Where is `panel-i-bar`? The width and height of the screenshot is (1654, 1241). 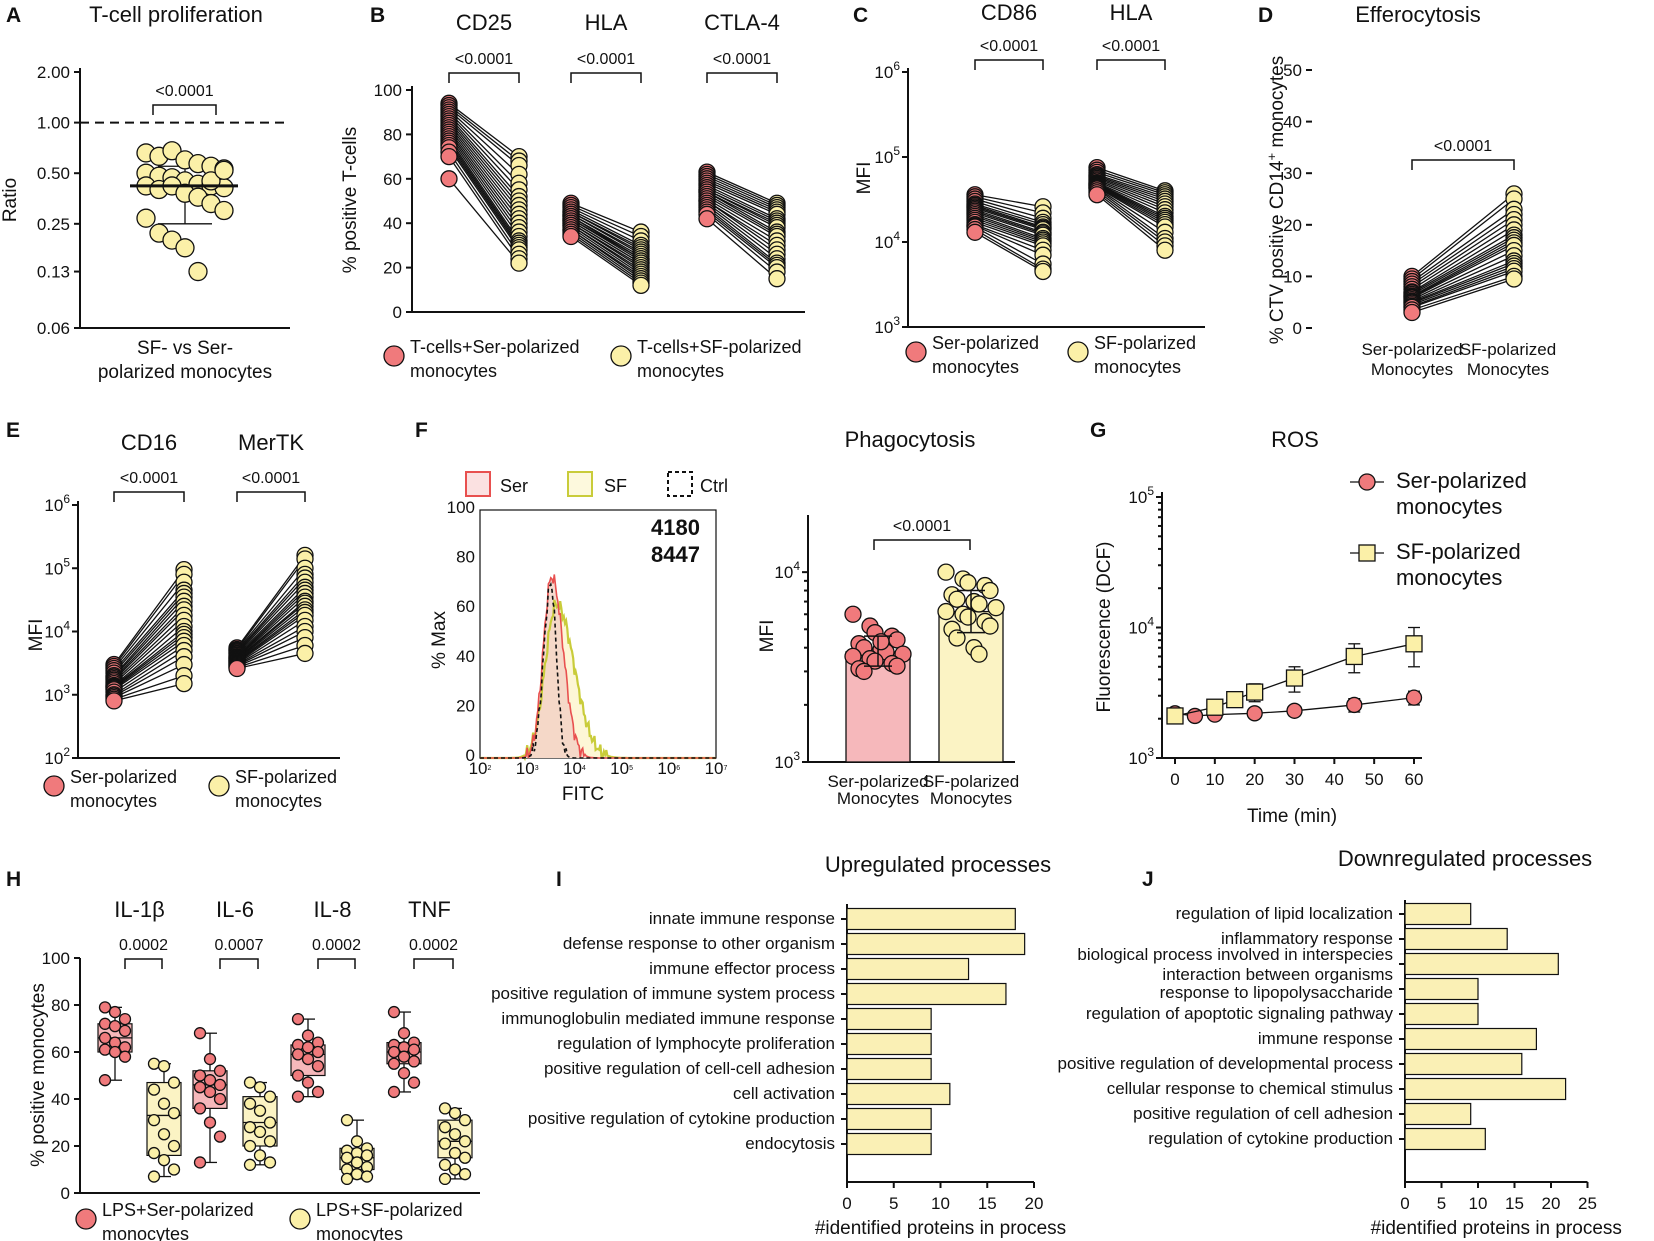 panel-i-bar is located at coordinates (898, 1094).